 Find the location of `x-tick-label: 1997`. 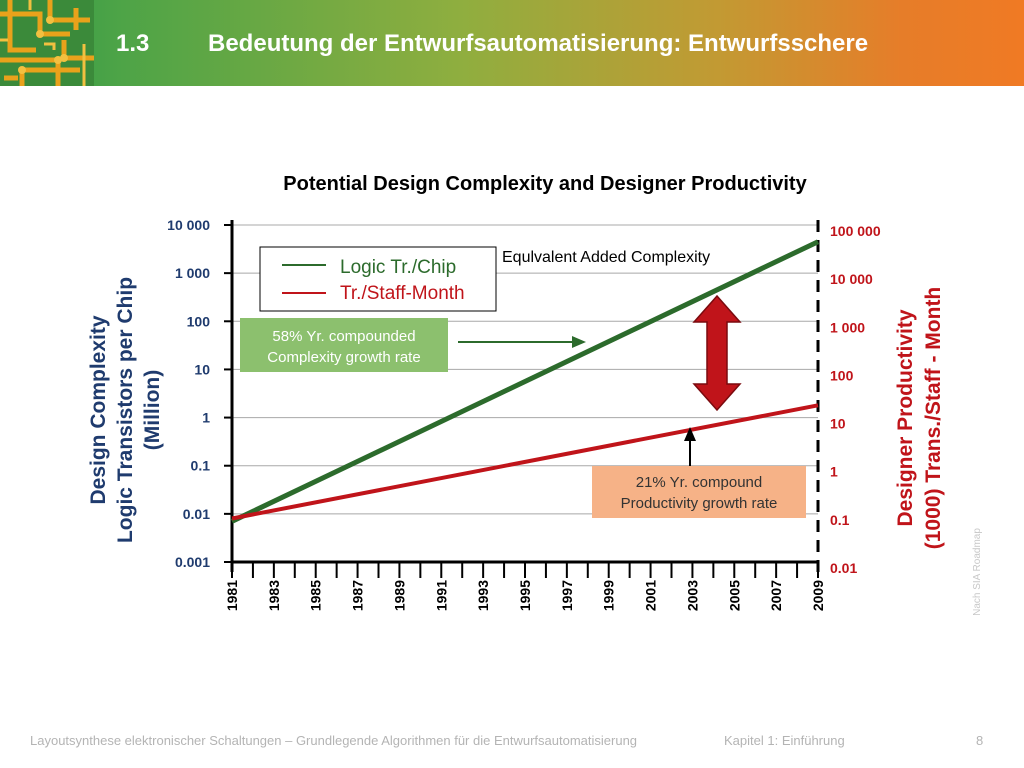

x-tick-label: 1997 is located at coordinates (567, 595).